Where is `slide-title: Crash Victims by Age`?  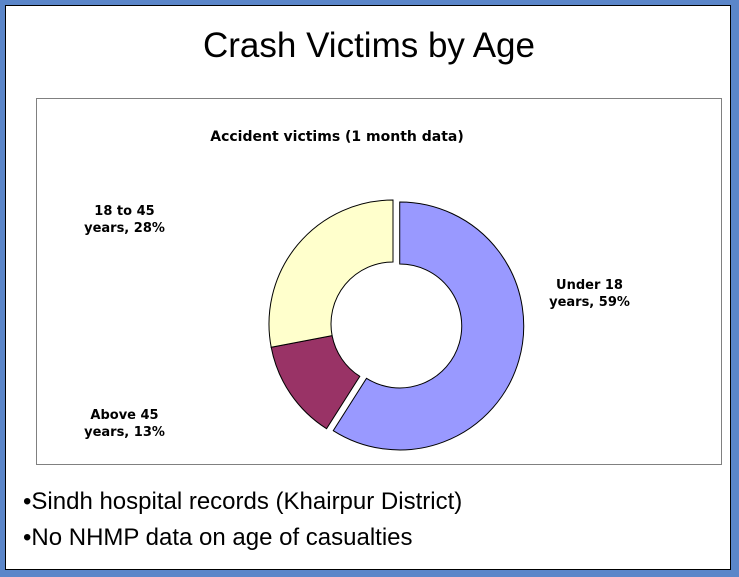
slide-title: Crash Victims by Age is located at coordinates (369, 45).